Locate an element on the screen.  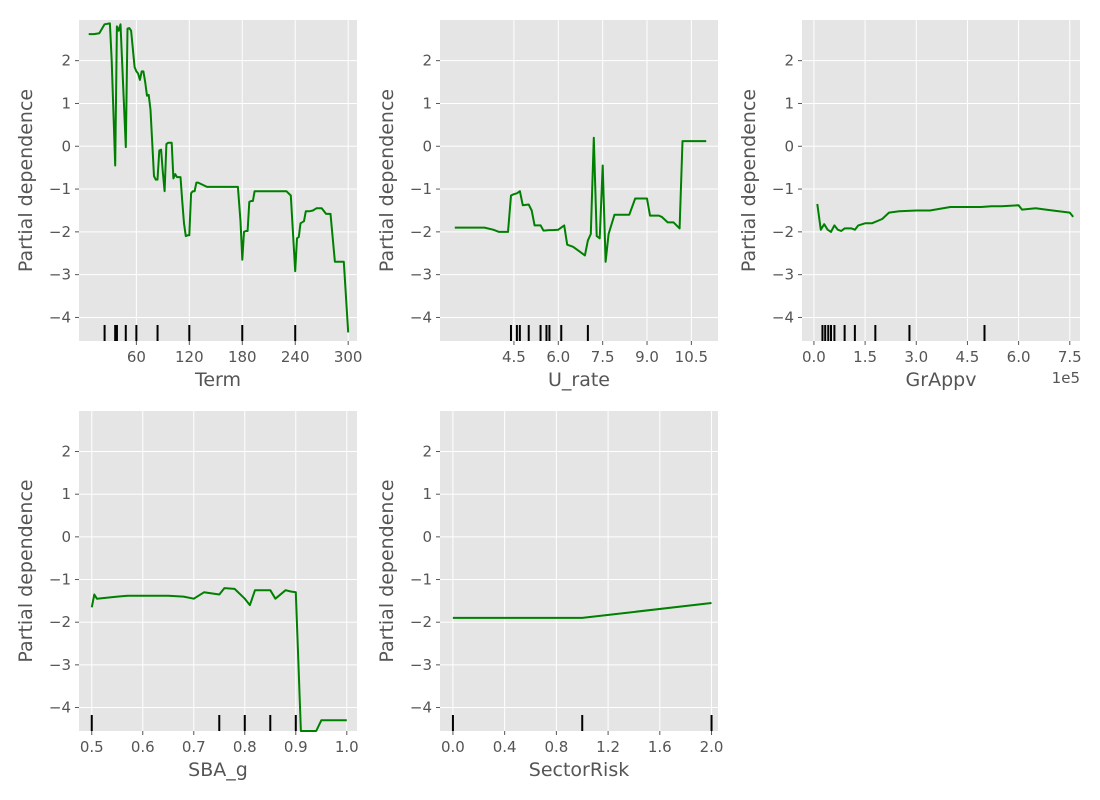
x-tick-label: 1.5 is located at coordinates (865, 357).